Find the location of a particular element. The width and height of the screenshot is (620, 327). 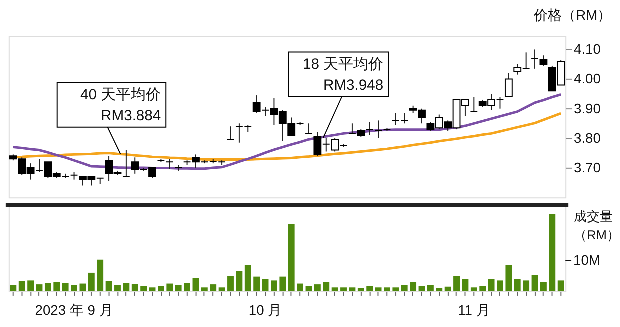

y-tick-label: 3.70 is located at coordinates (588, 167).